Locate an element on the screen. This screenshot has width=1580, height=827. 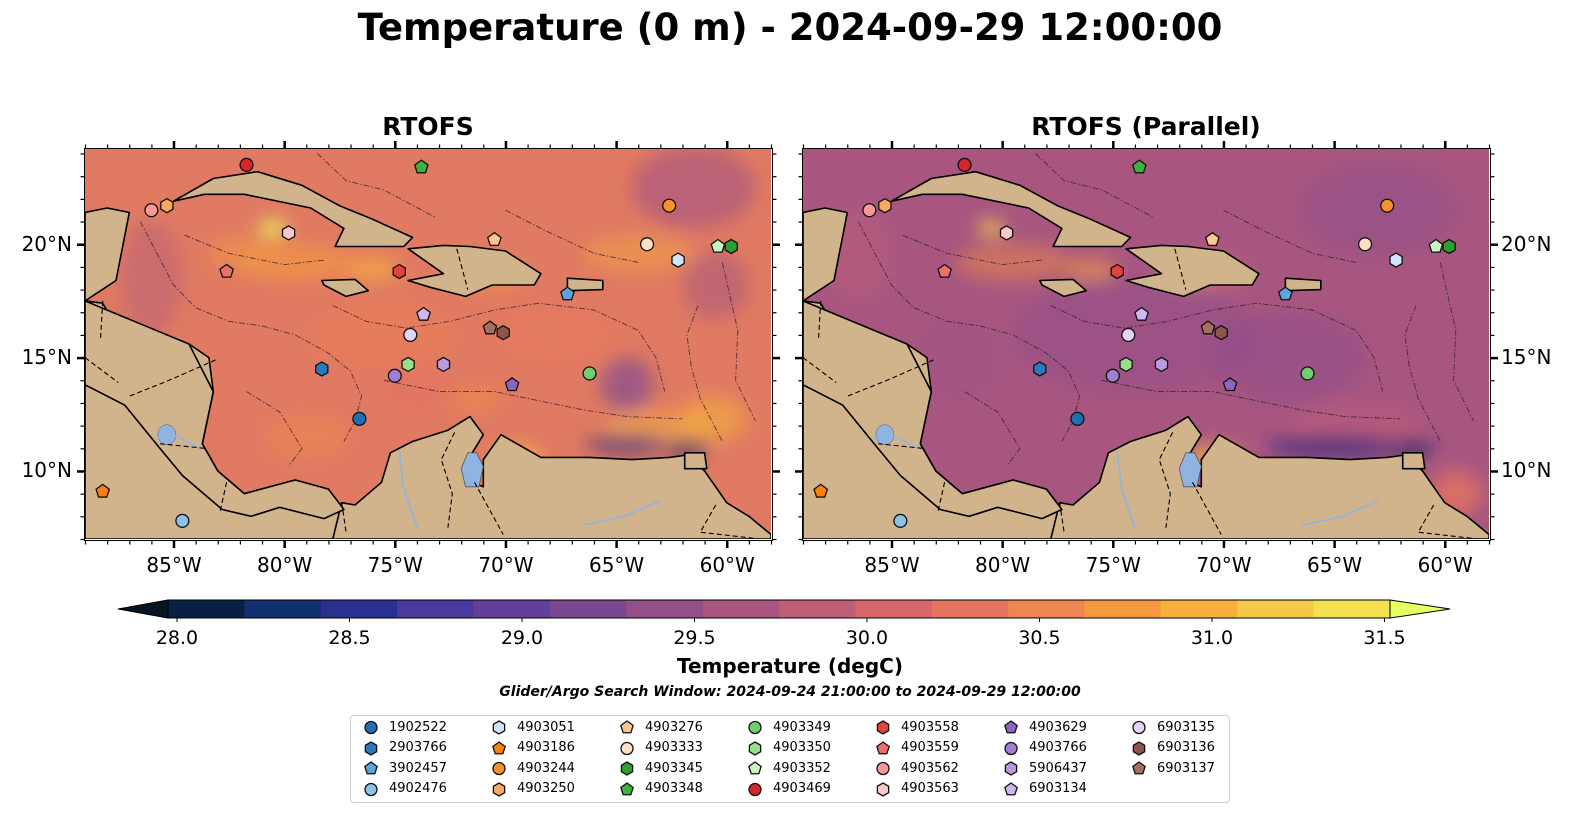
legend-item: 4903469 is located at coordinates (789, 789).